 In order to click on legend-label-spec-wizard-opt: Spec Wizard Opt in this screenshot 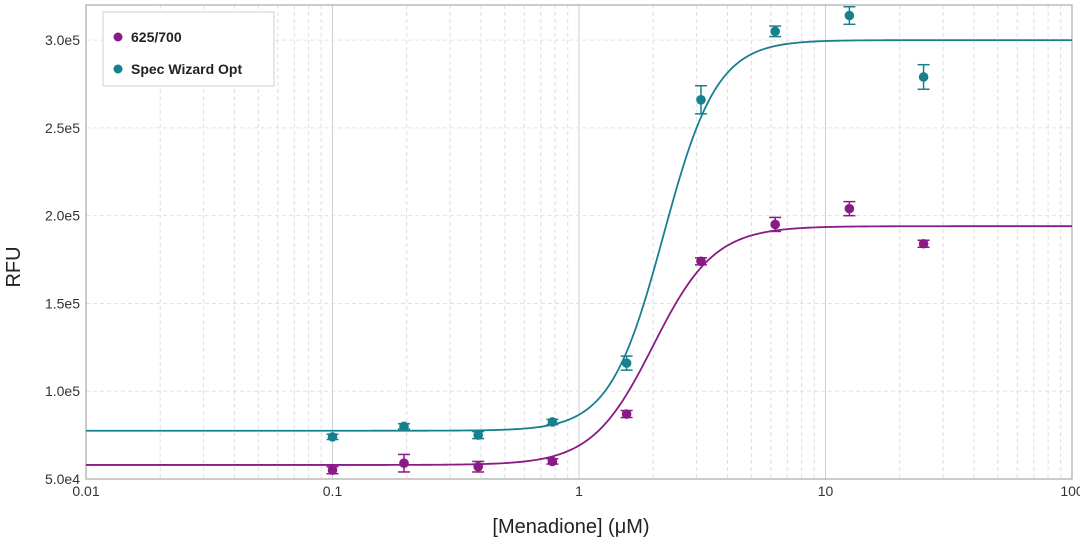, I will do `click(186, 69)`.